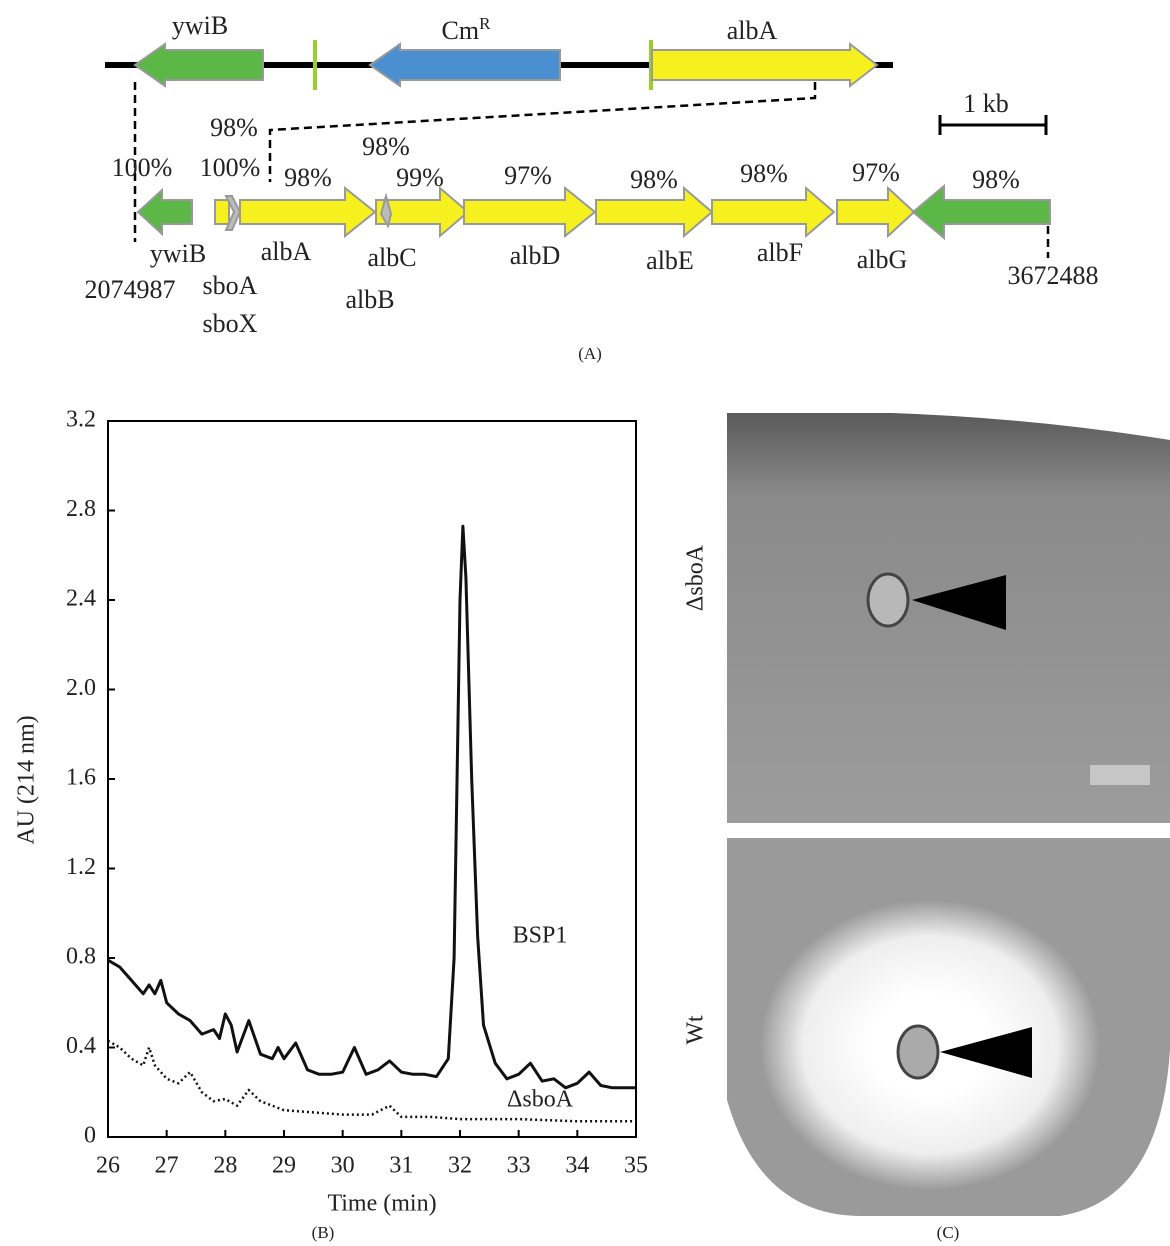 The width and height of the screenshot is (1170, 1246). Describe the element at coordinates (81, 778) in the screenshot. I see `y-tick-label: 1.6` at that location.